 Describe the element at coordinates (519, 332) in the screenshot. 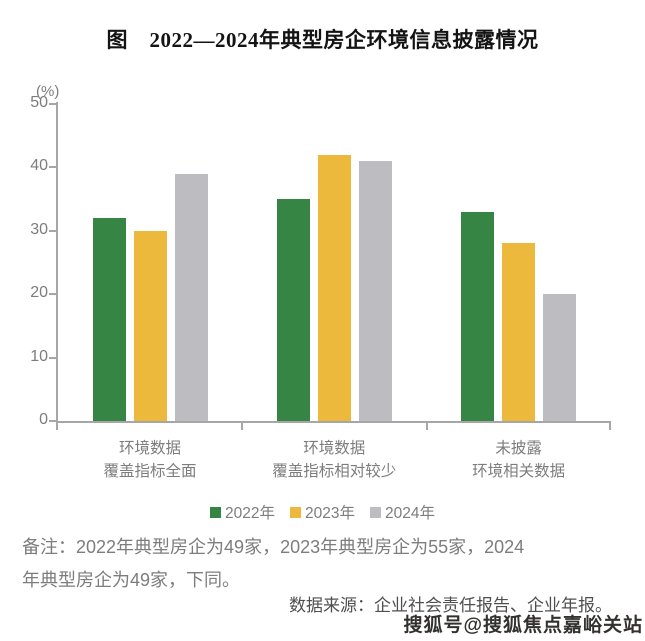

I see `bar-2023年-group3` at that location.